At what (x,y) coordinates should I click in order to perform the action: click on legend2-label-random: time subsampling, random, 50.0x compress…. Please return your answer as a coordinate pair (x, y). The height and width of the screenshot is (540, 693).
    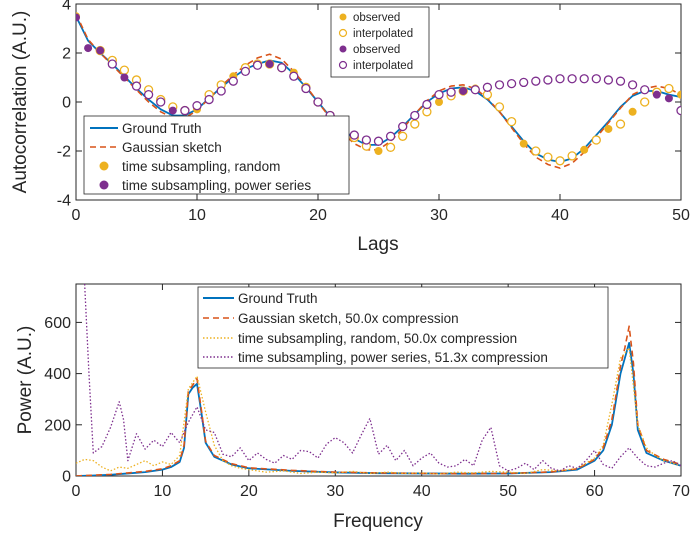
    Looking at the image, I should click on (377, 338).